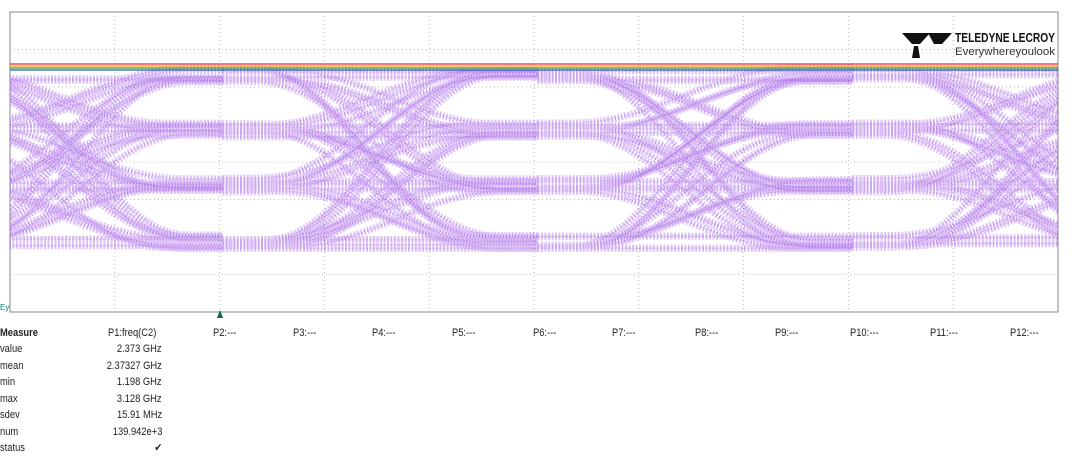 The width and height of the screenshot is (1080, 467). What do you see at coordinates (4, 307) in the screenshot?
I see `channel-marker: Ey` at bounding box center [4, 307].